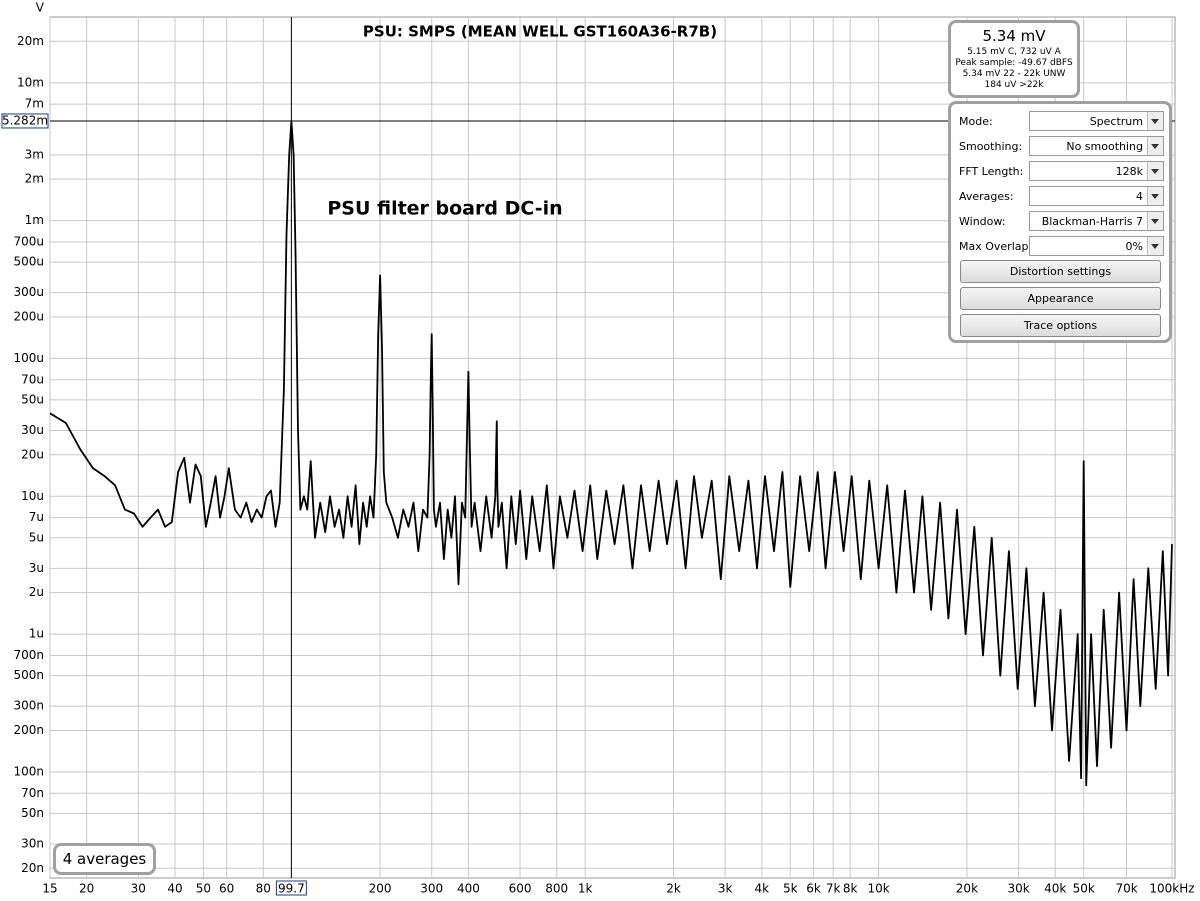  I want to click on y-tick-label: 50u, so click(32, 399).